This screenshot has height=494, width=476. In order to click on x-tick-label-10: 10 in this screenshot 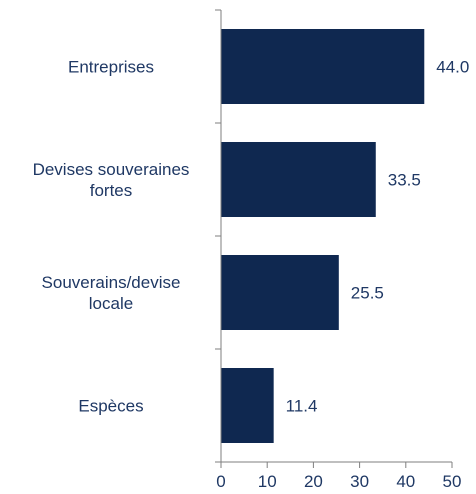, I will do `click(267, 481)`.